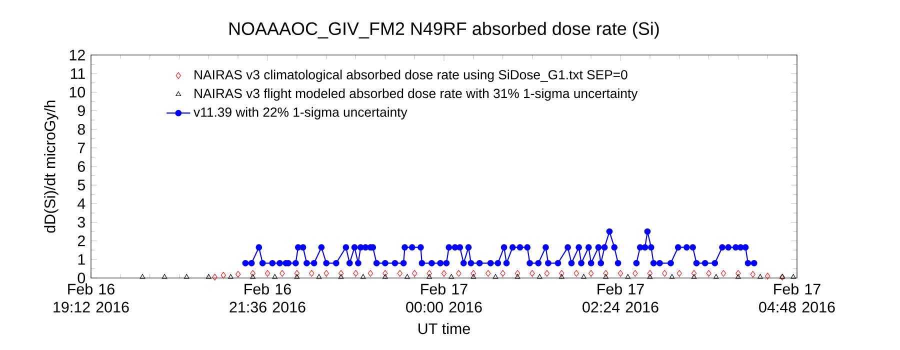  I want to click on x-axis-title: UT time, so click(444, 328).